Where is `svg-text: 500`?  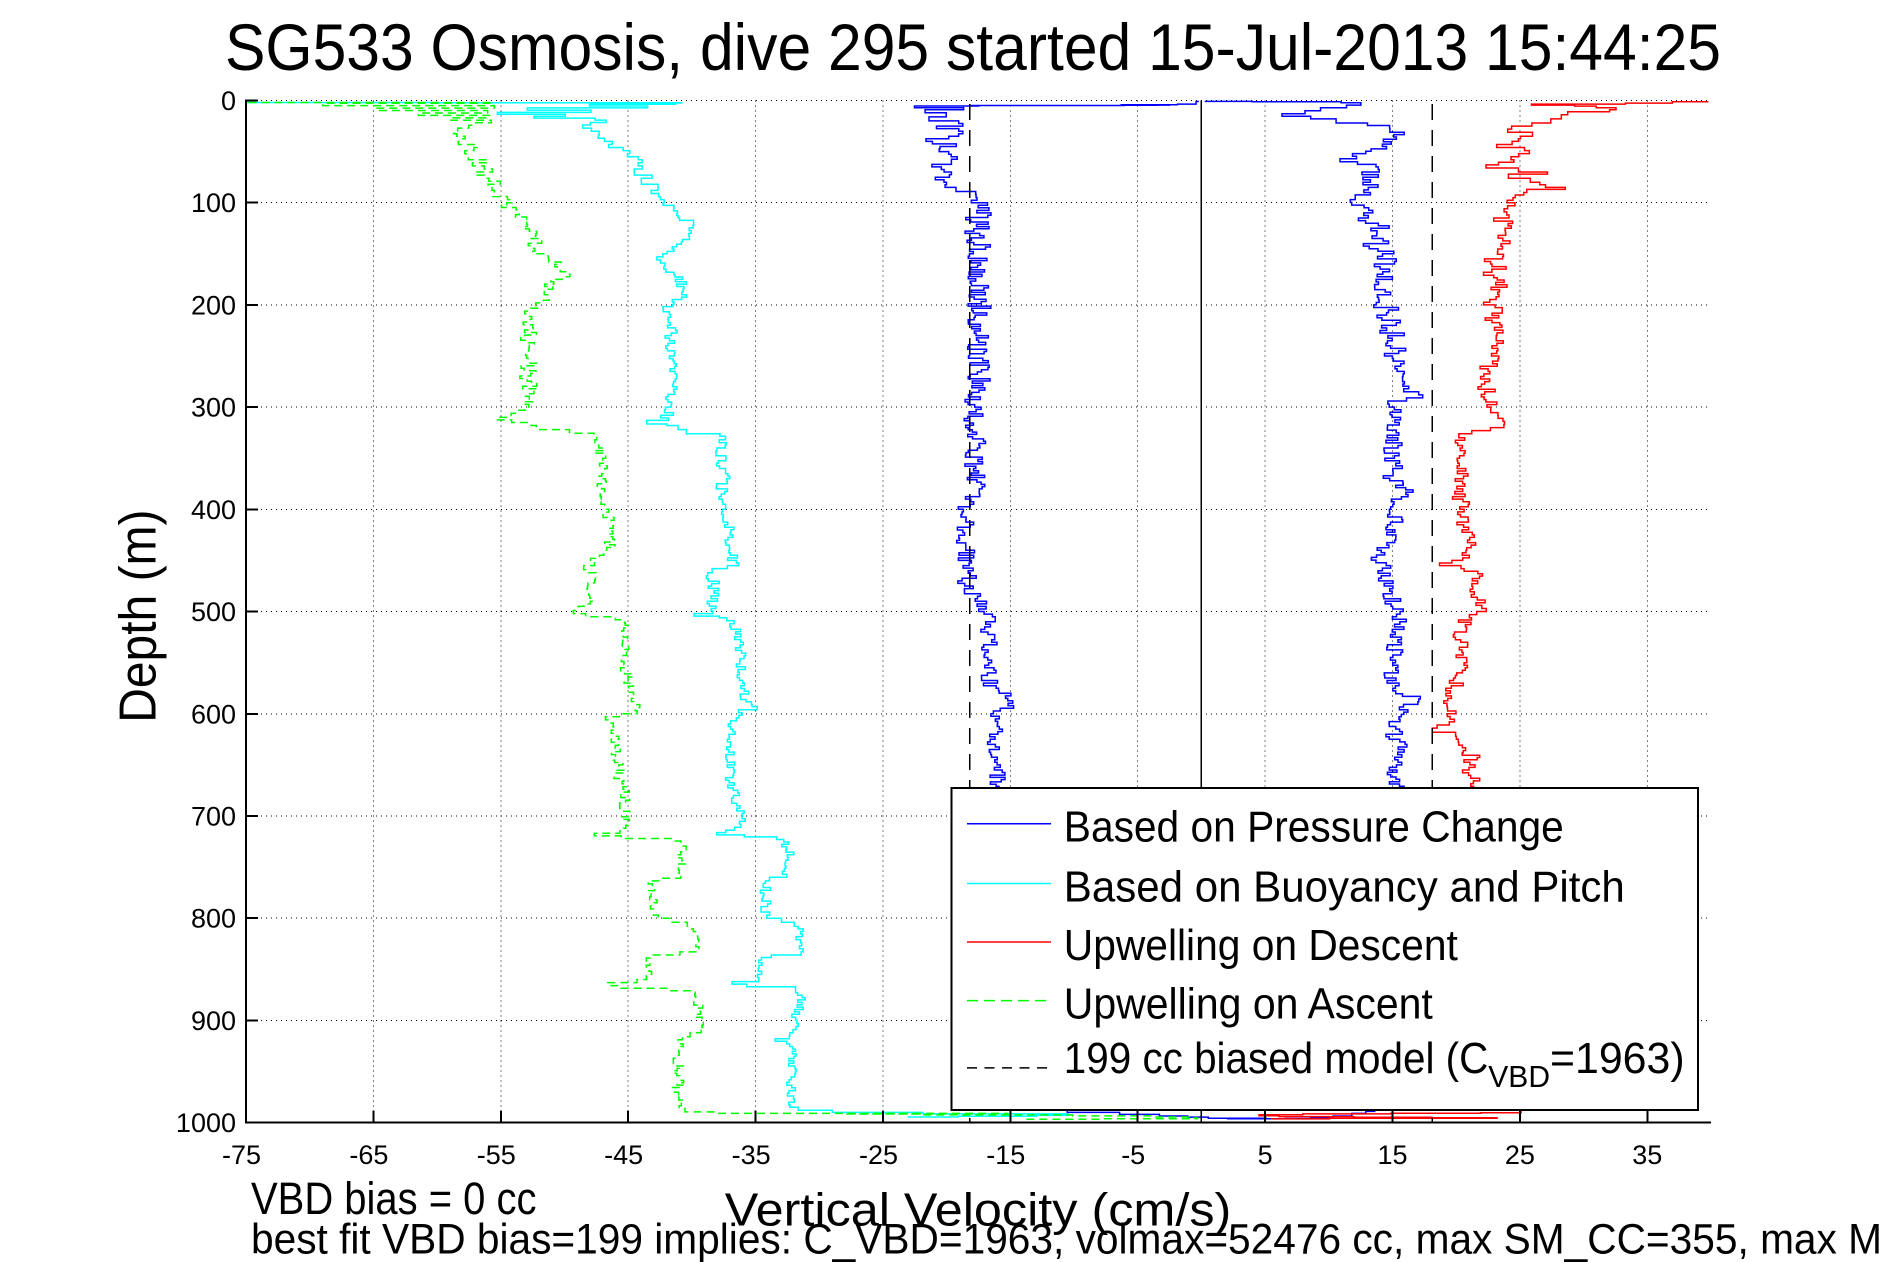
svg-text: 500 is located at coordinates (213, 612).